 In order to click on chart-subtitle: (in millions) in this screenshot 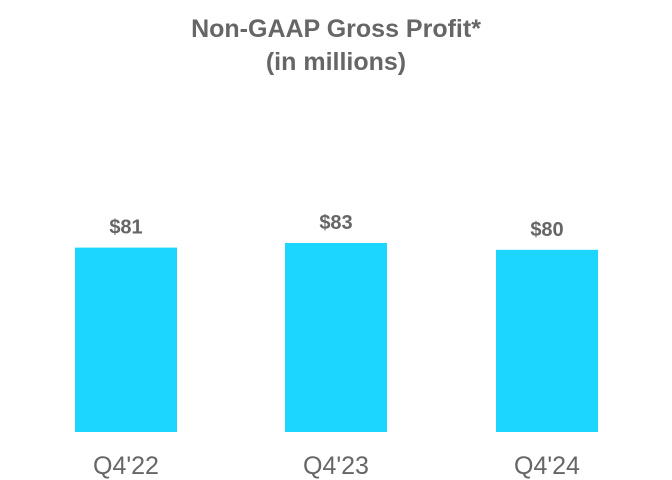, I will do `click(336, 62)`.